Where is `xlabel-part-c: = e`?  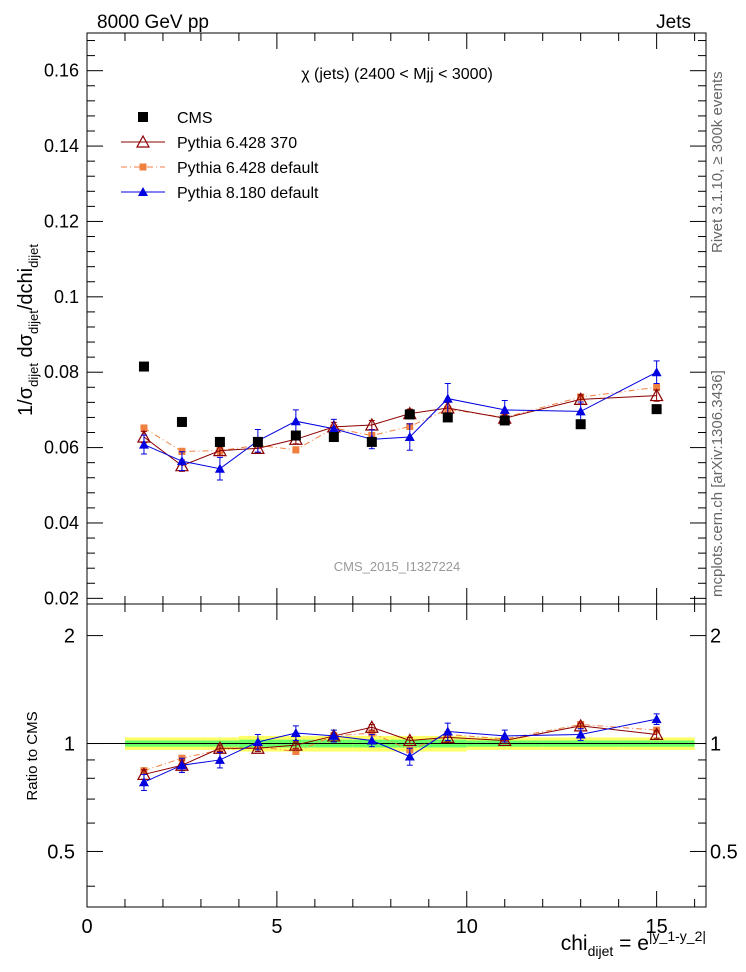
xlabel-part-c: = e is located at coordinates (631, 943).